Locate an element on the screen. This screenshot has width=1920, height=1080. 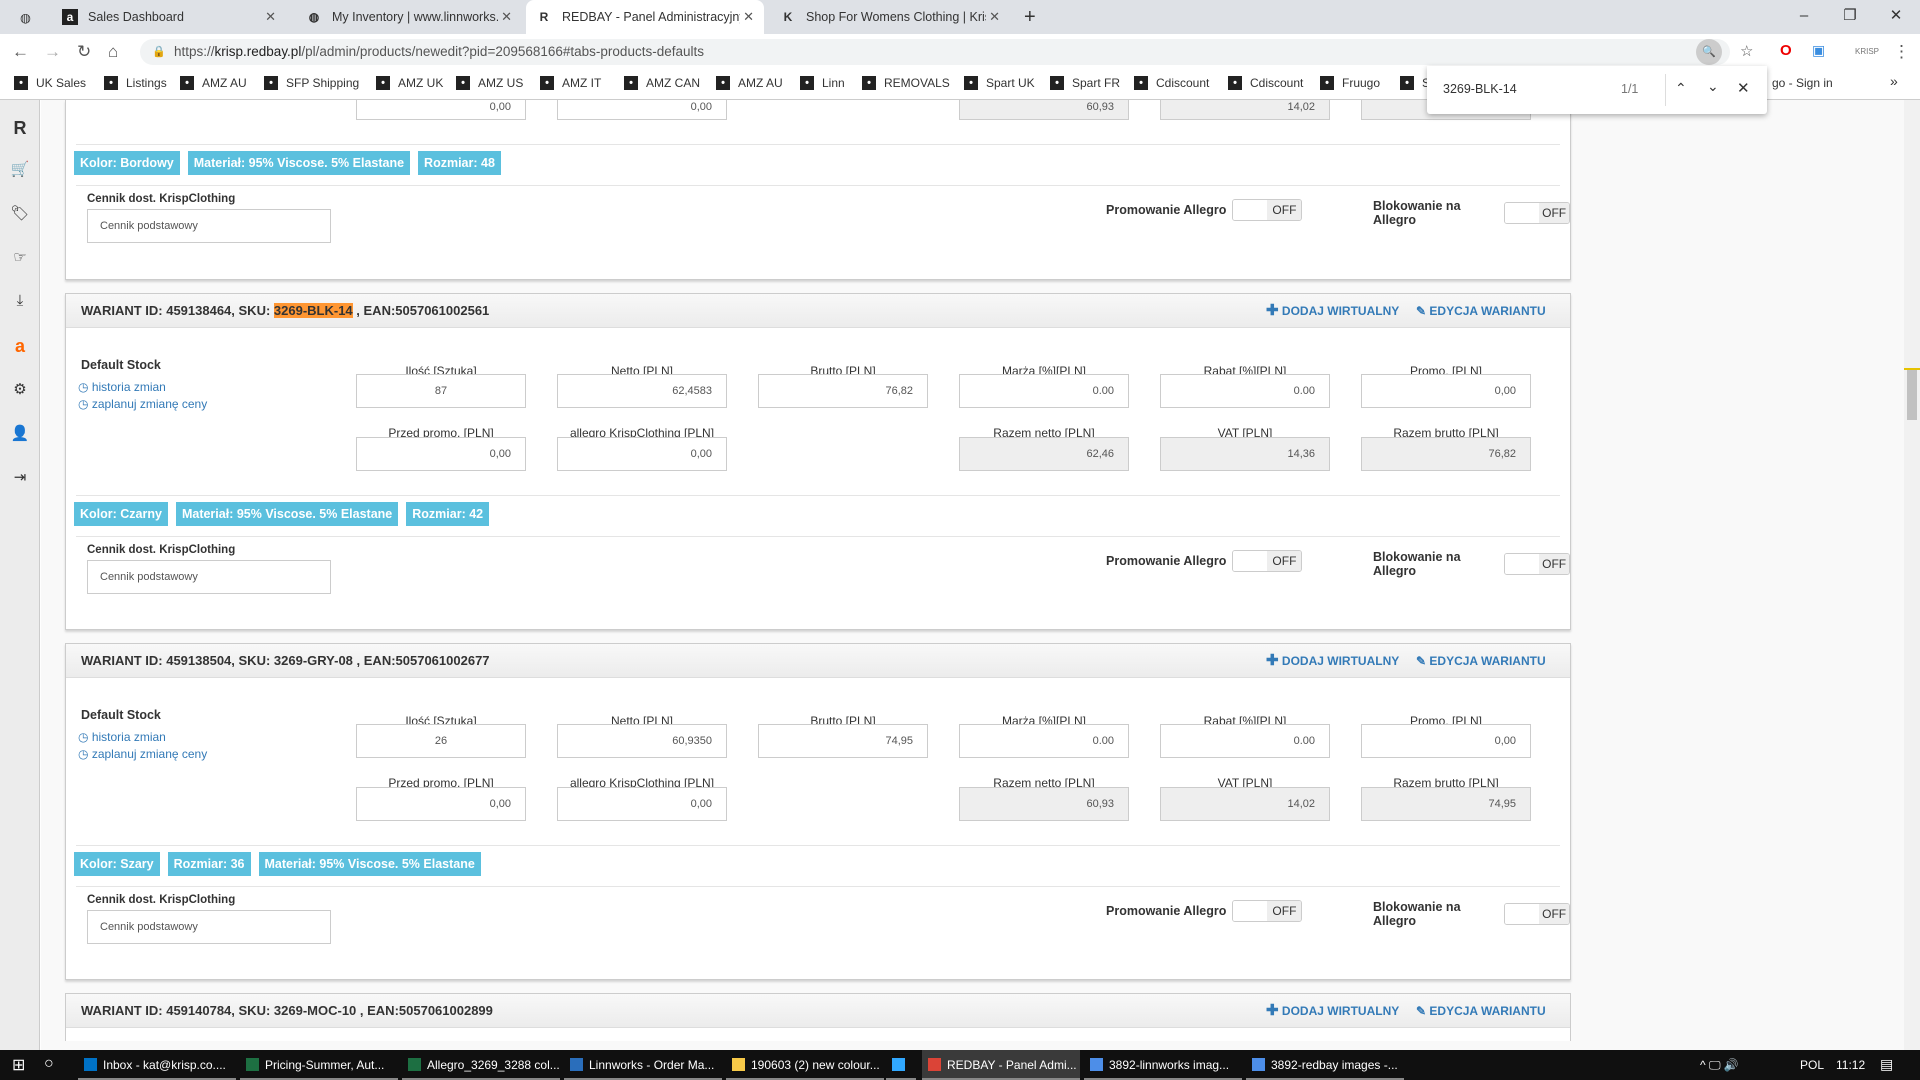
gear-icon: ⚙ is located at coordinates (20, 389).